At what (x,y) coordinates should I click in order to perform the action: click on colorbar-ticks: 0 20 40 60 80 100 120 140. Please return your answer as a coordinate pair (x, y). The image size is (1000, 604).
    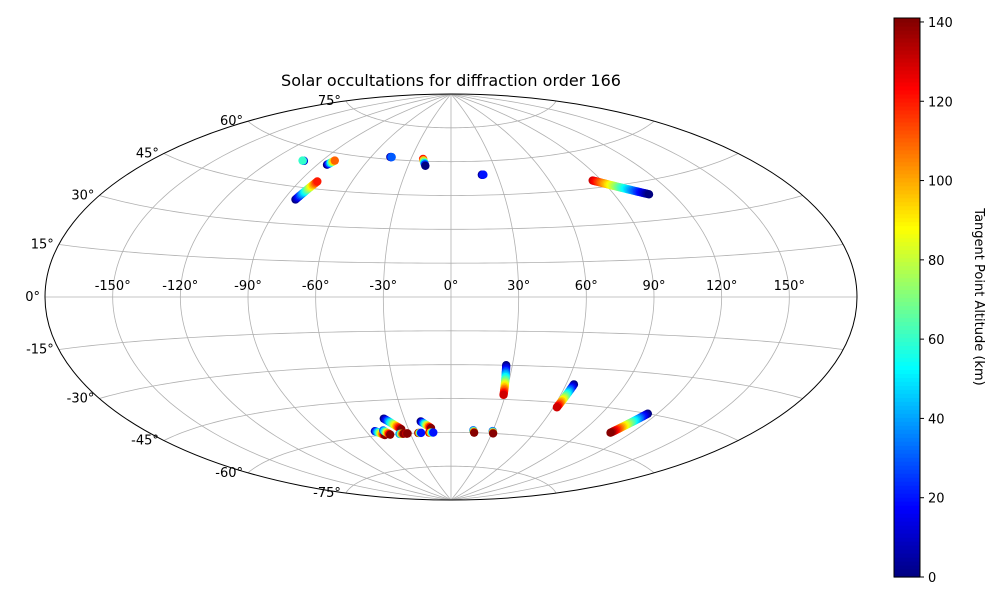
    Looking at the image, I should click on (936, 301).